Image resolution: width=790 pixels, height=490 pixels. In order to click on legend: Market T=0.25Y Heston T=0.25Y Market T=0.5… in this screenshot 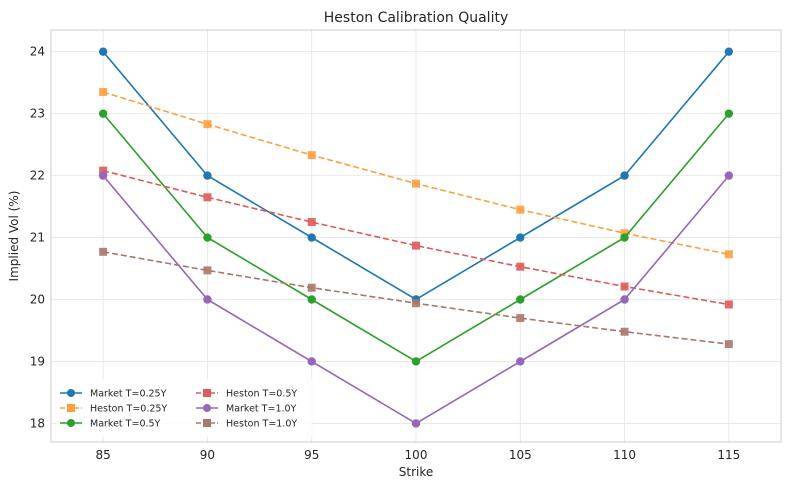, I will do `click(184, 408)`.